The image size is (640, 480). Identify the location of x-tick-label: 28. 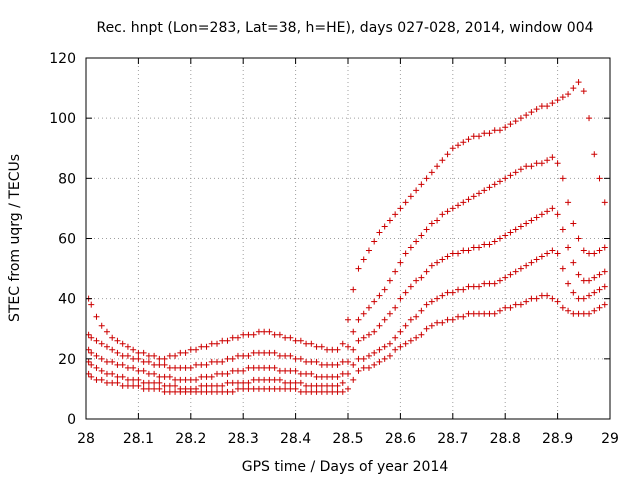
(86, 439).